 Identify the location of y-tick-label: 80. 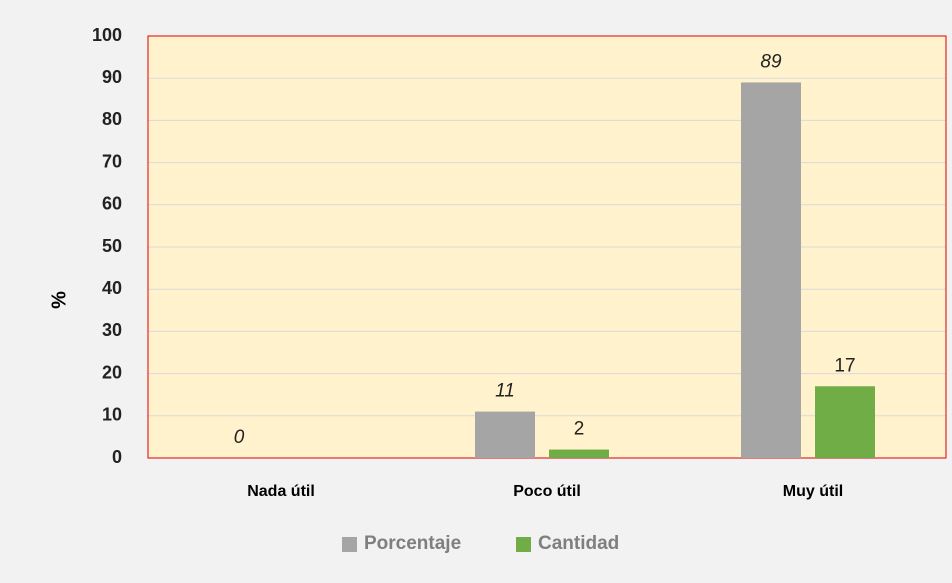
(112, 119).